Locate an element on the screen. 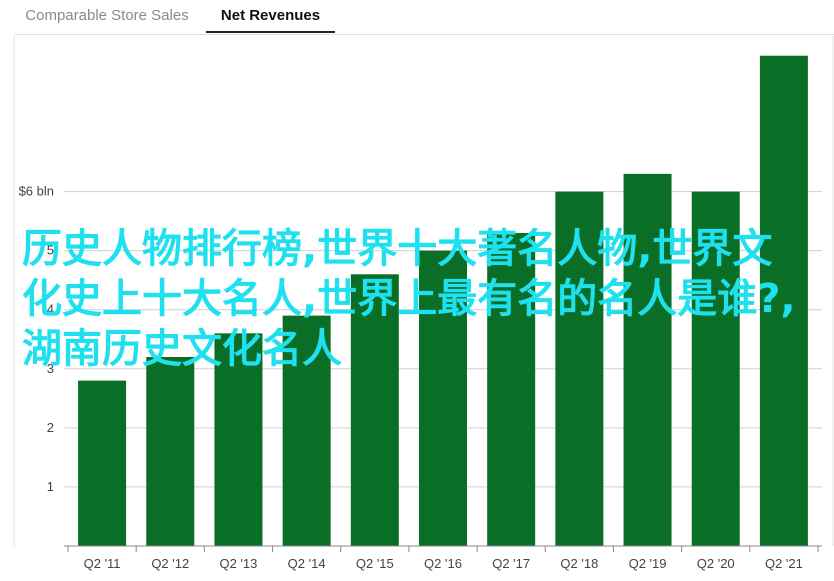 The width and height of the screenshot is (834, 581). x-tick-label: Q2 '11 is located at coordinates (102, 563).